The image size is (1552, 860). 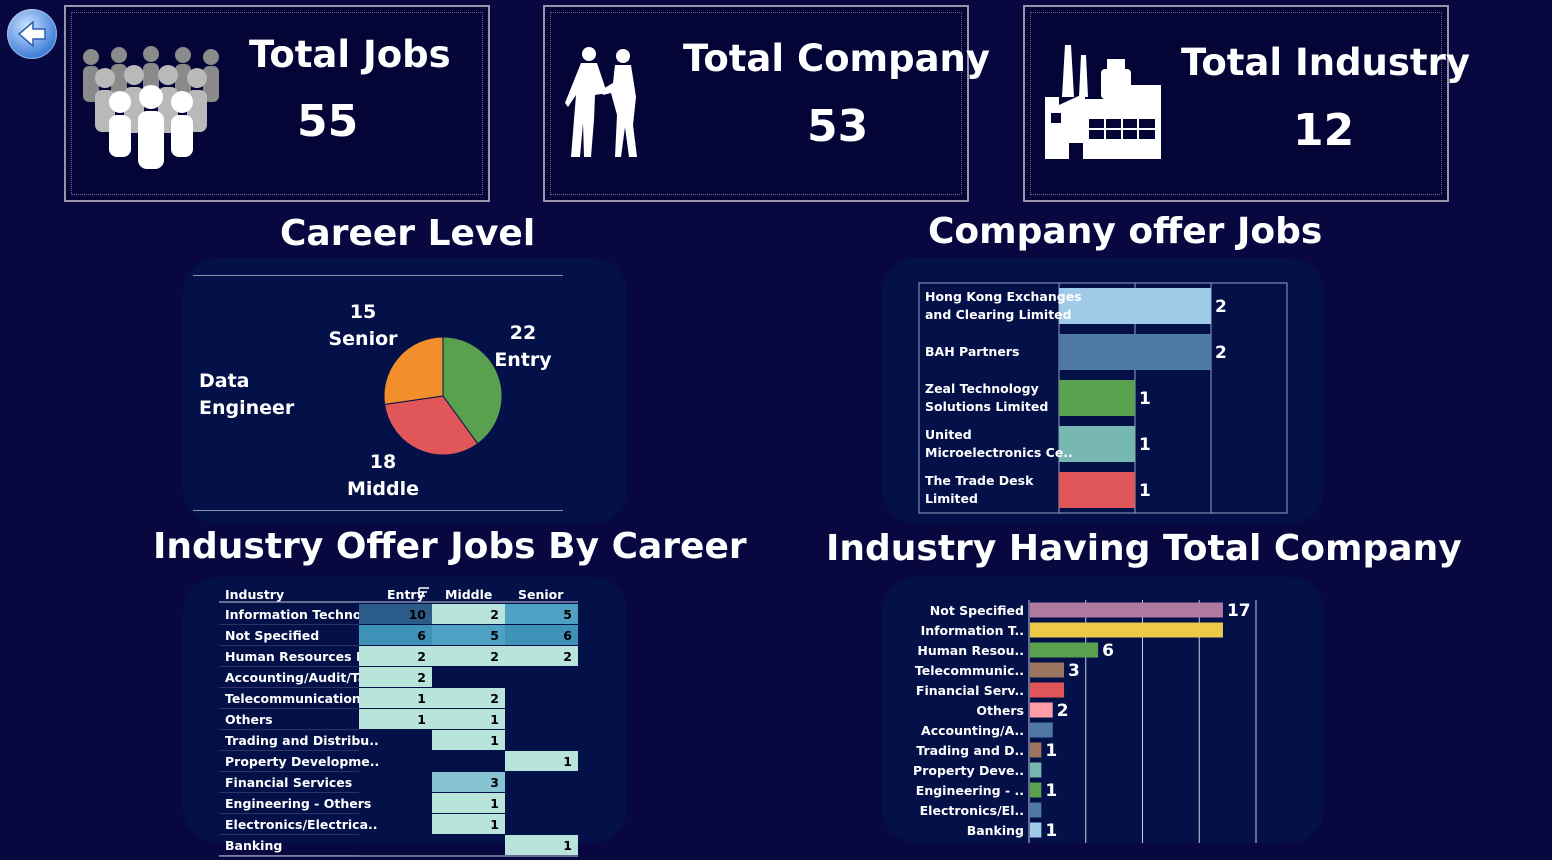 What do you see at coordinates (523, 333) in the screenshot?
I see `pie-value-entry: 22` at bounding box center [523, 333].